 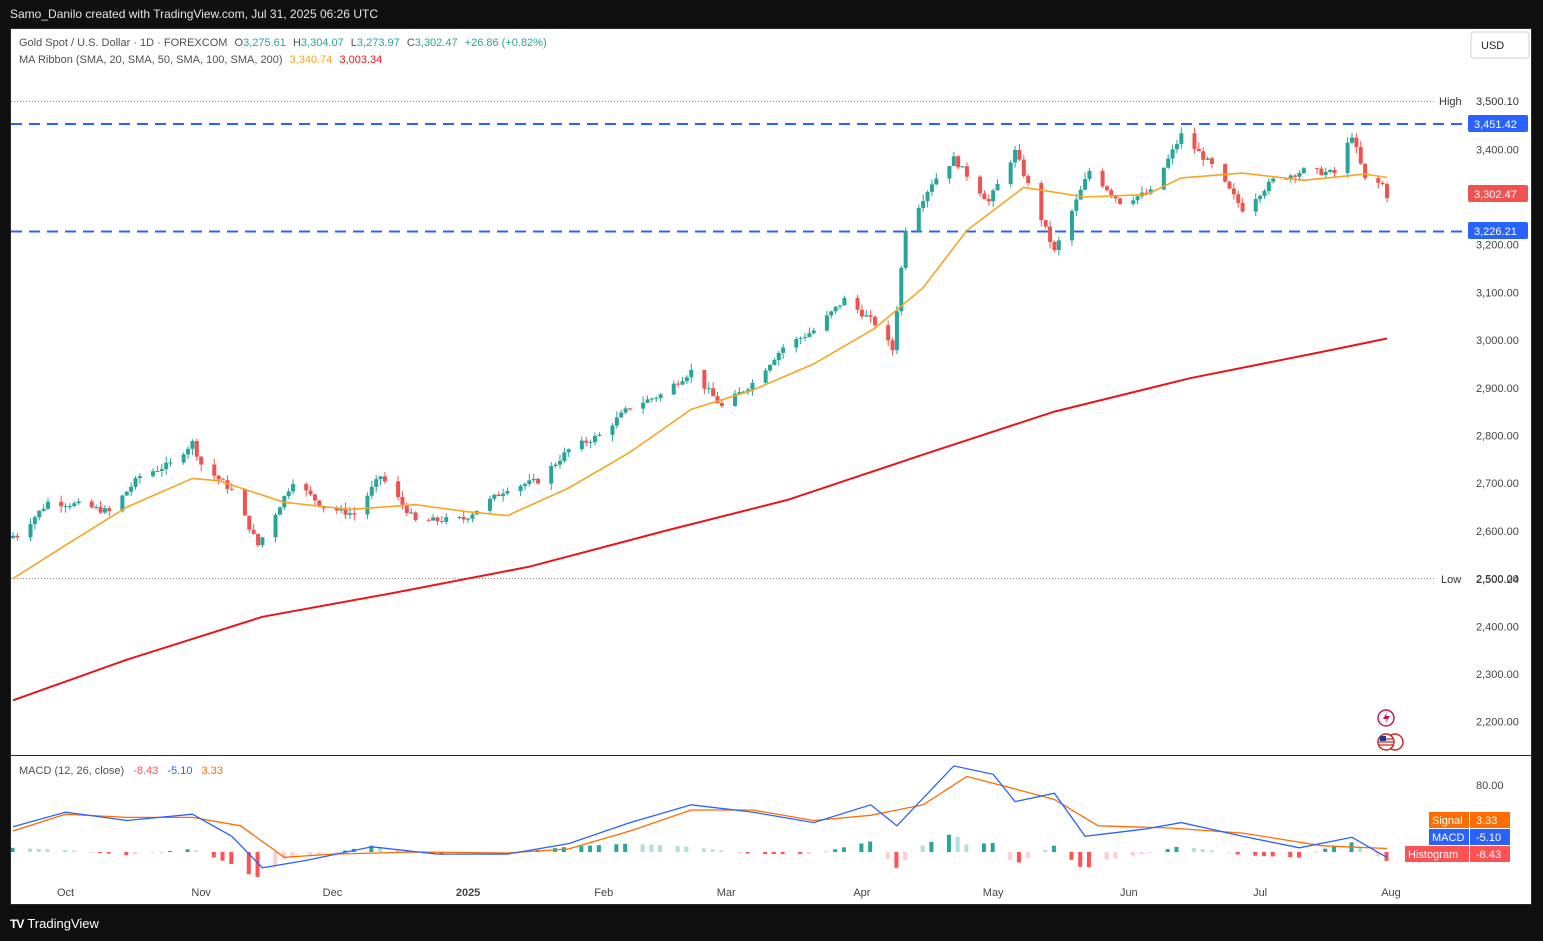 I want to click on price-tick-label: 2,300.00, so click(x=1497, y=675).